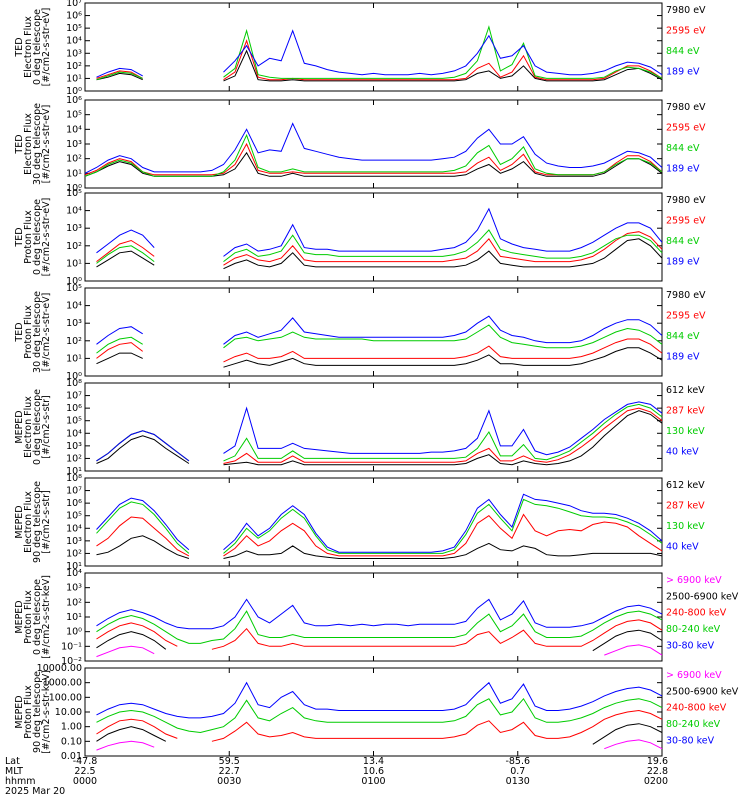 This screenshot has height=800, width=750. I want to click on x-tick-label: 22.7, so click(229, 771).